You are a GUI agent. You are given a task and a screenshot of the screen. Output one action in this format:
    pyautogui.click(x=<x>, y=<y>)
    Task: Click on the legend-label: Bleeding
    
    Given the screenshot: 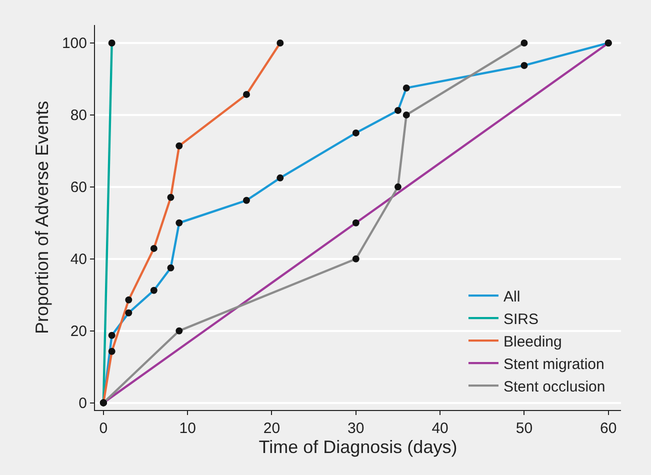 What is the action you would take?
    pyautogui.click(x=532, y=341)
    